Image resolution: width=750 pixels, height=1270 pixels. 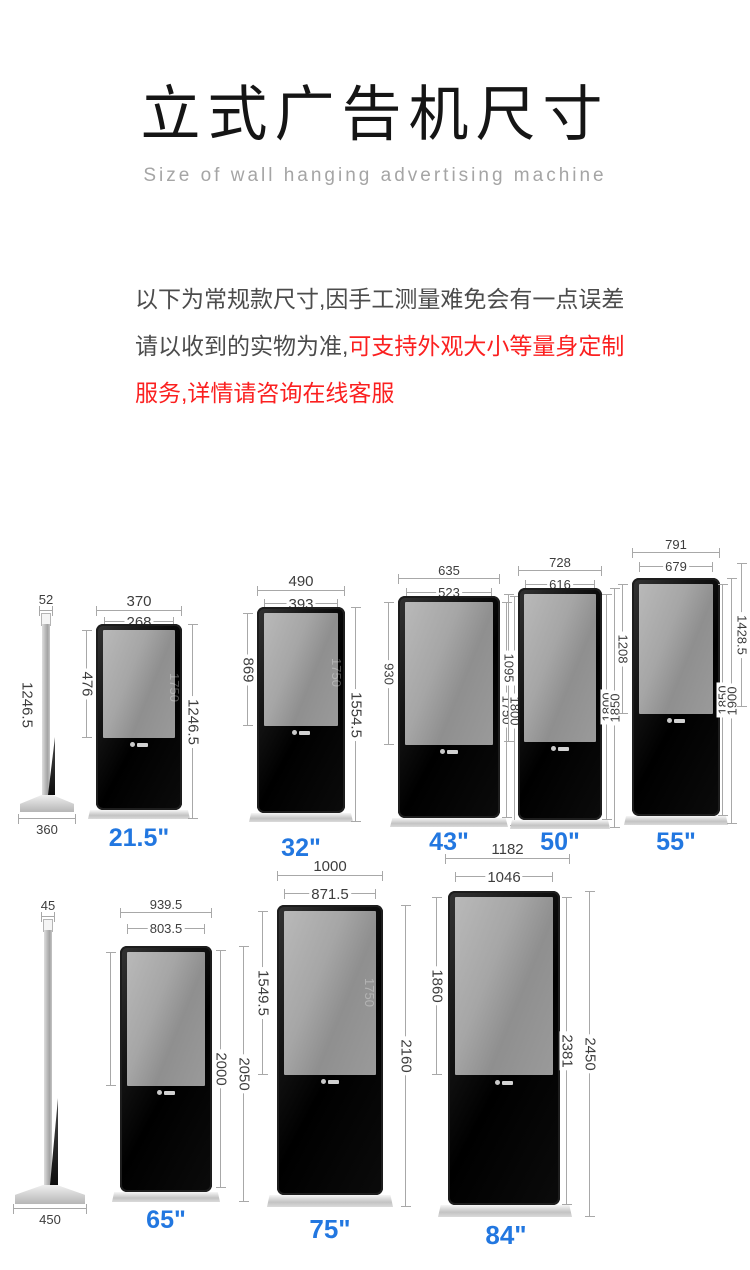 I want to click on size-label: 21.5", so click(x=139, y=838).